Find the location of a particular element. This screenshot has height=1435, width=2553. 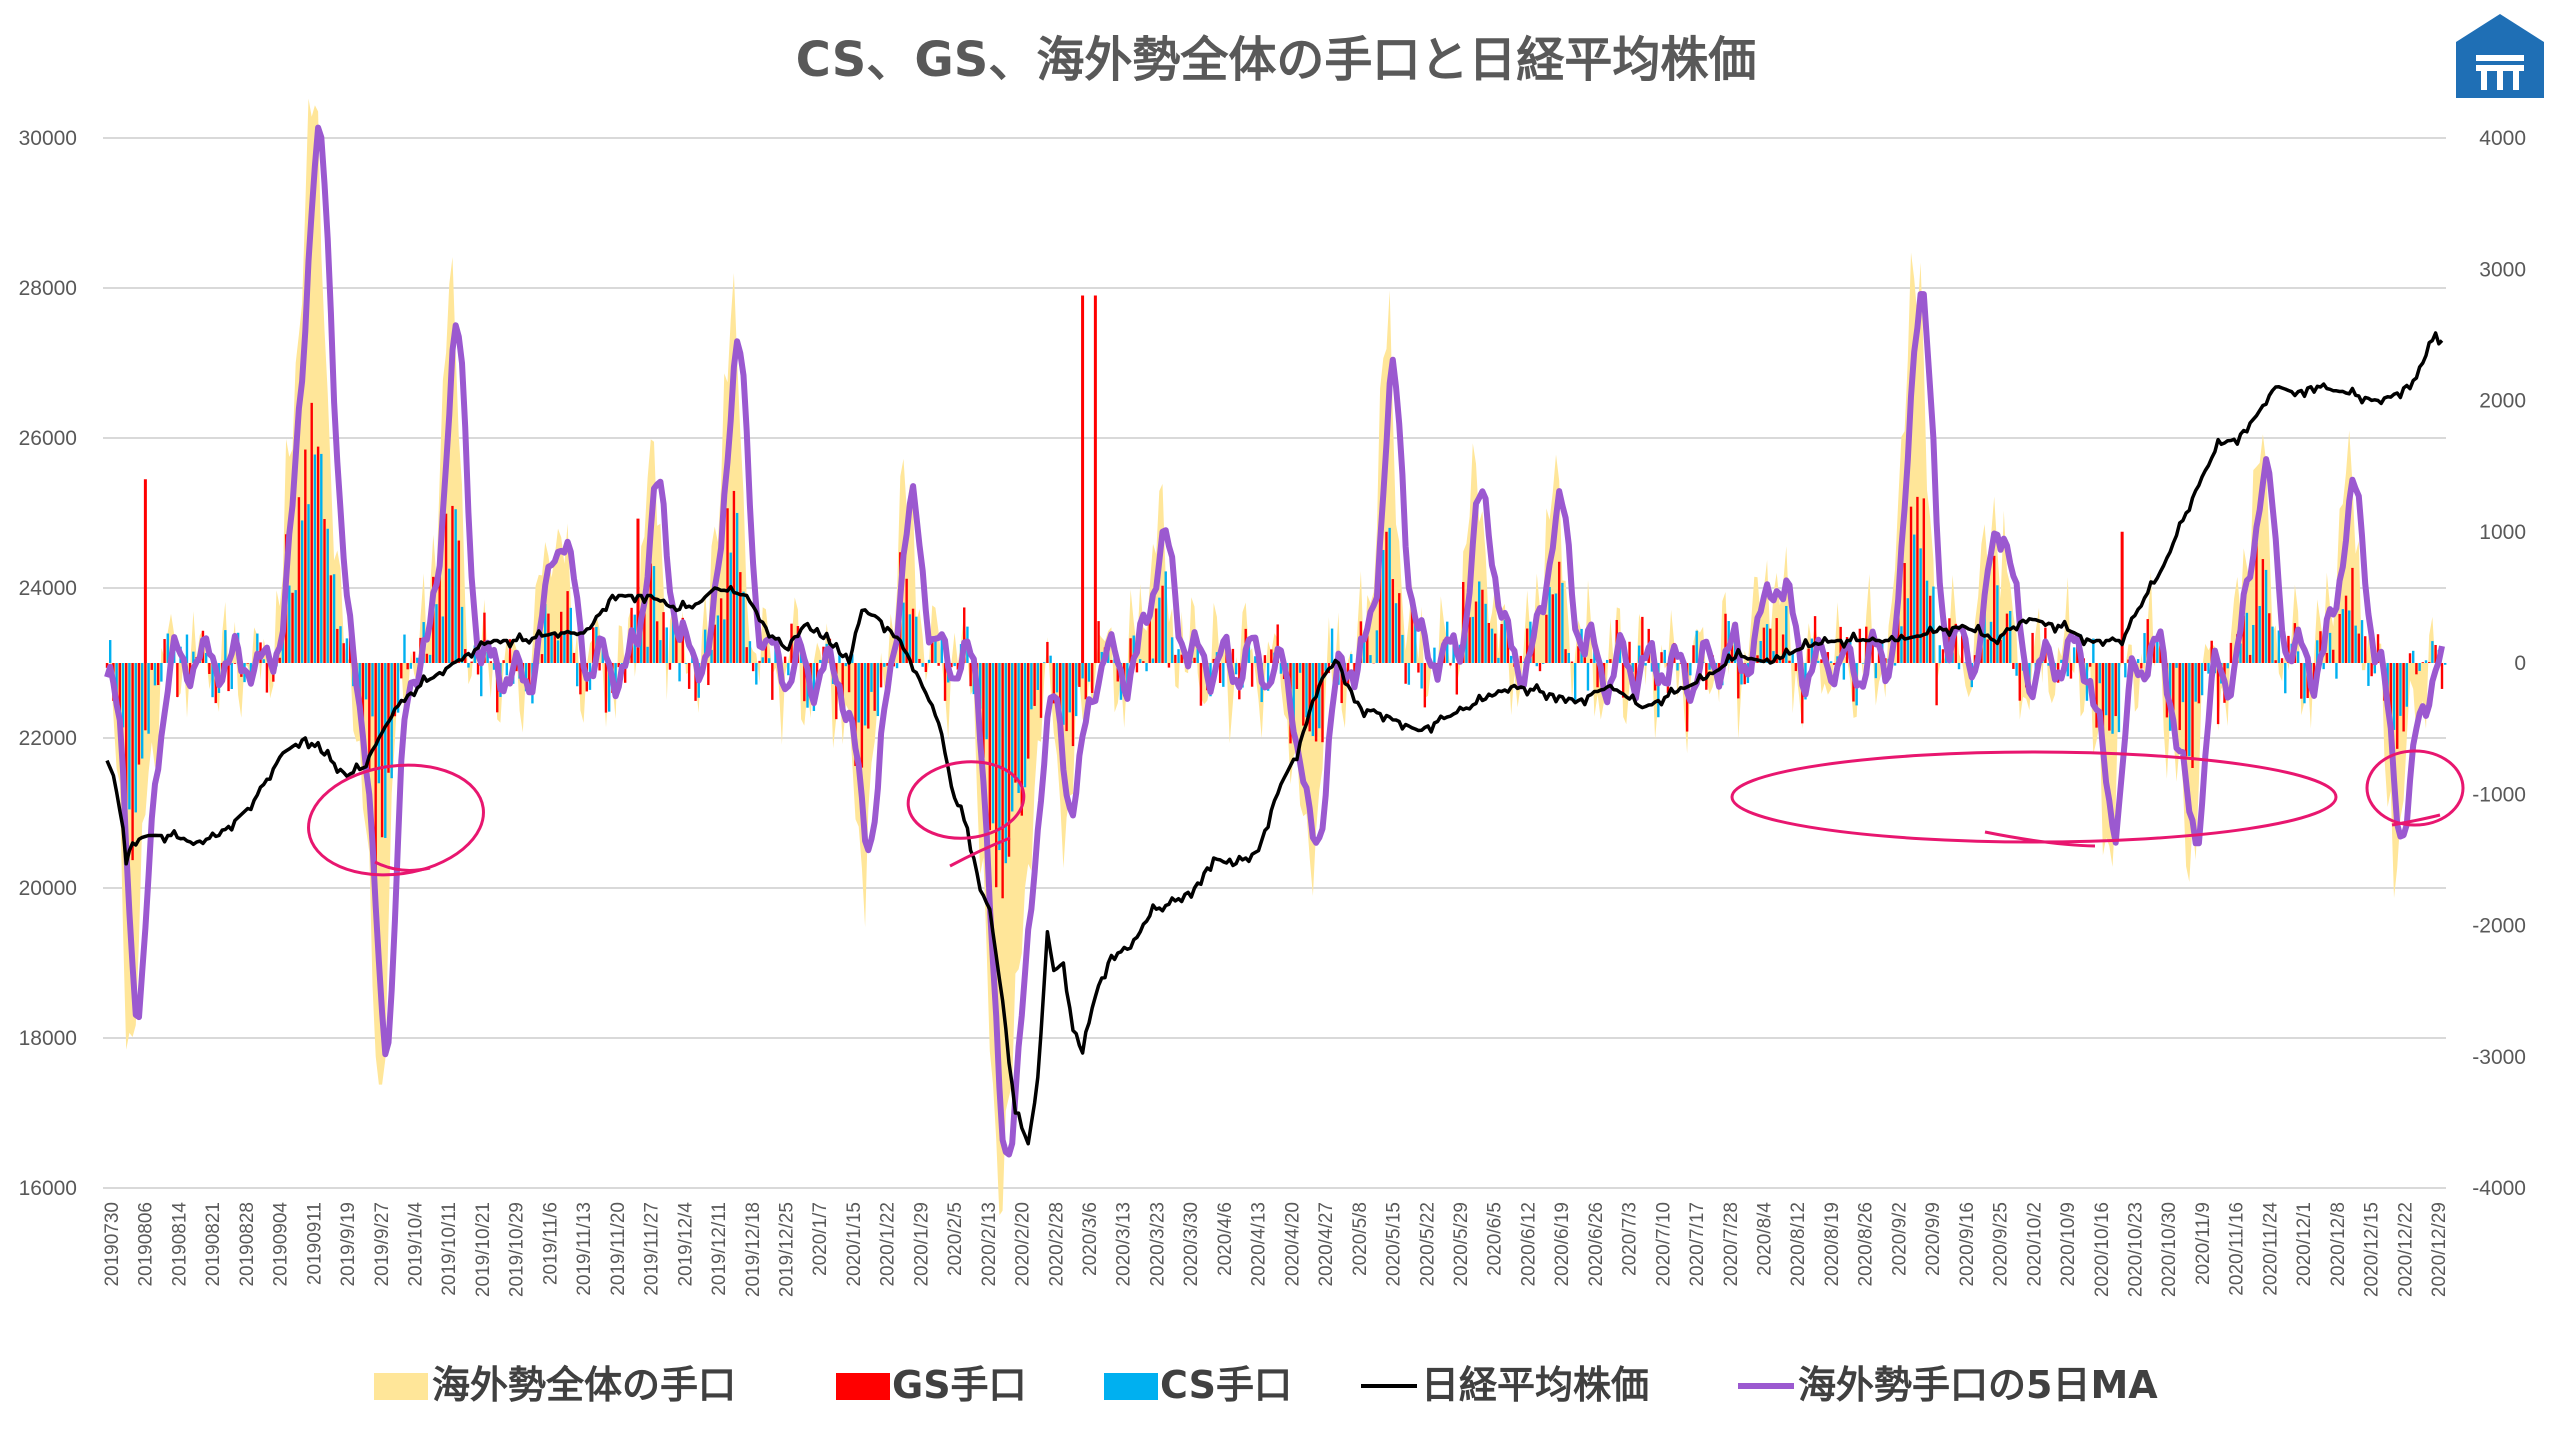

x-axis-tick-label: 2019/12/25 is located at coordinates (786, 1249).